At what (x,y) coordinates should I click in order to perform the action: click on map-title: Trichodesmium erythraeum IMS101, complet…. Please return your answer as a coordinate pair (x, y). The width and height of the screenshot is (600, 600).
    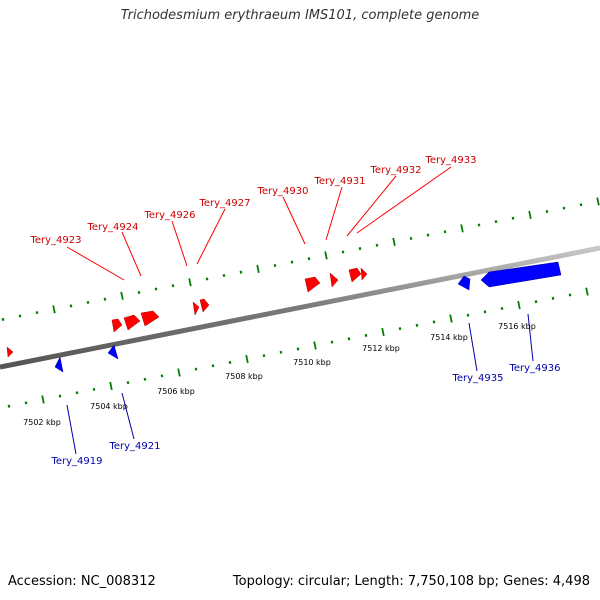
    Looking at the image, I should click on (300, 15).